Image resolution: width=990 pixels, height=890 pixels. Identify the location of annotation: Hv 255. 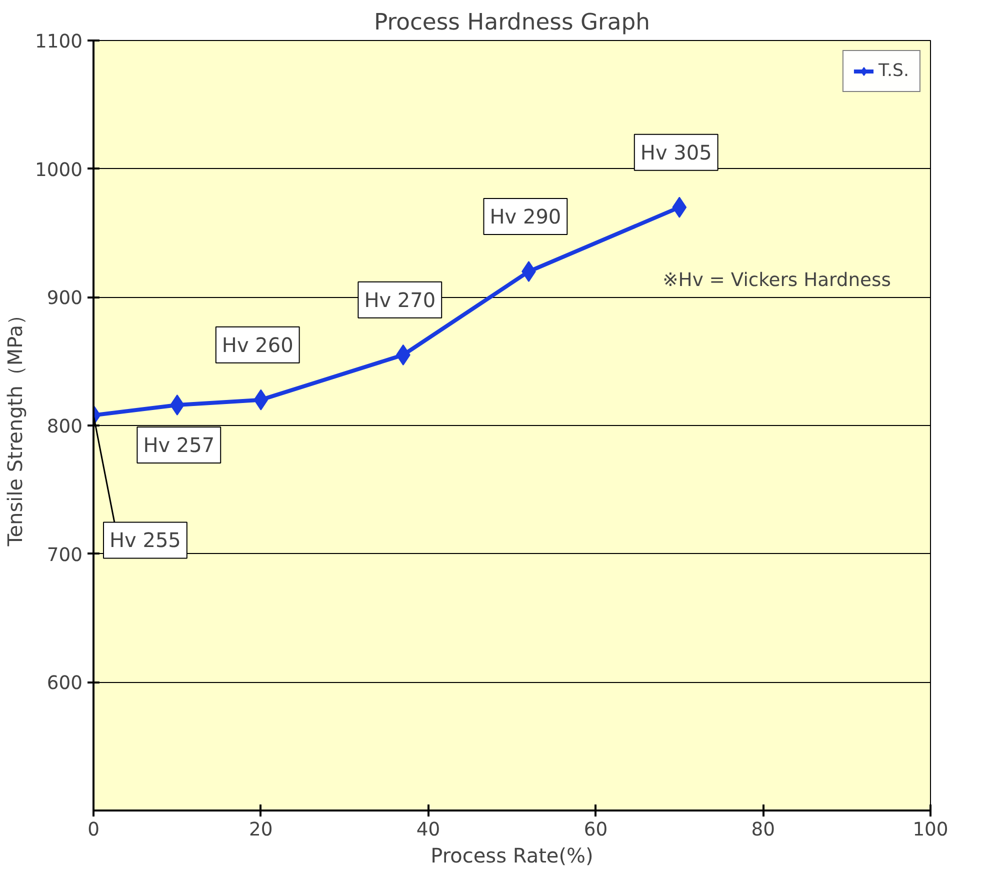
(145, 540).